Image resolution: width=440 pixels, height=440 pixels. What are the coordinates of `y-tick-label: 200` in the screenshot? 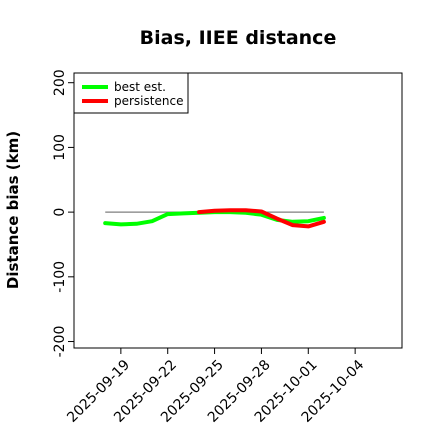 It's located at (60, 82).